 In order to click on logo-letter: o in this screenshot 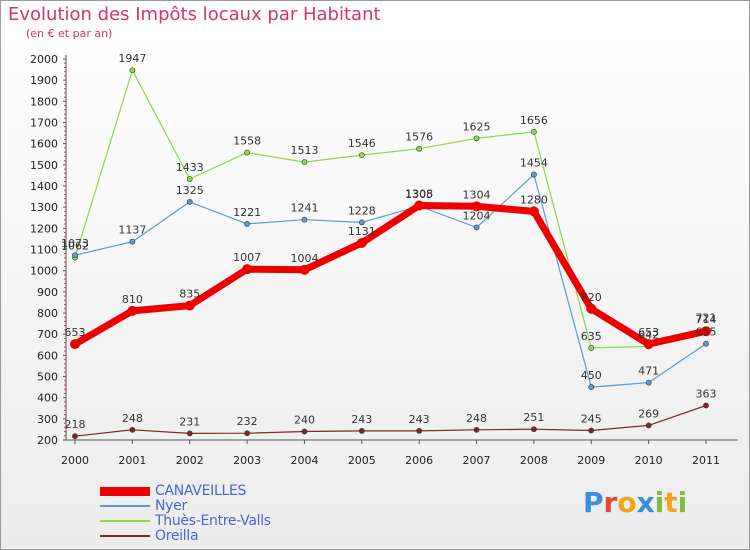, I will do `click(627, 502)`.